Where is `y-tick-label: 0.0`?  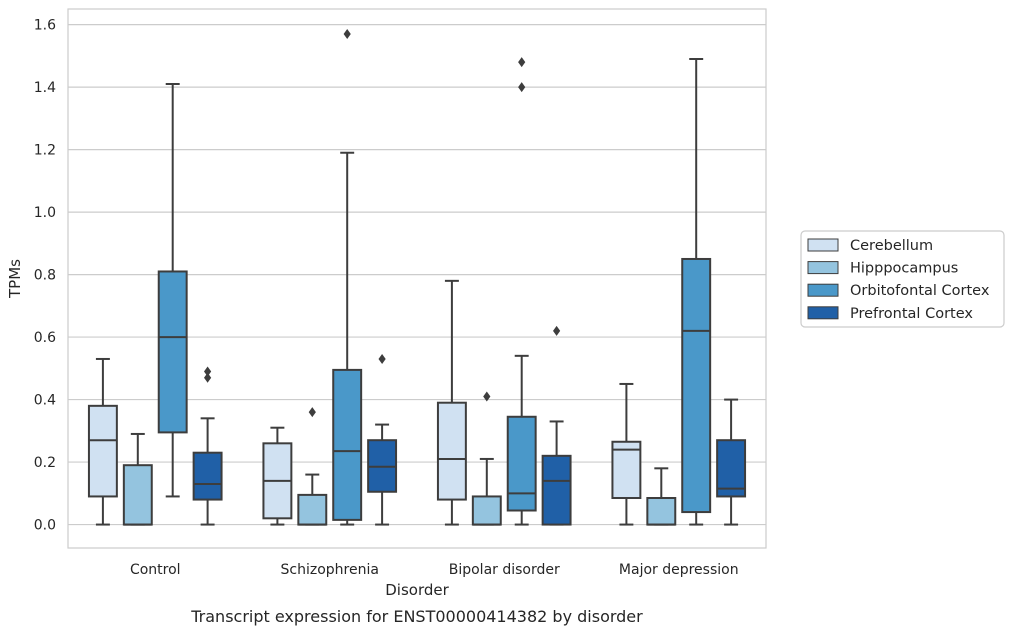
y-tick-label: 0.0 is located at coordinates (45, 526).